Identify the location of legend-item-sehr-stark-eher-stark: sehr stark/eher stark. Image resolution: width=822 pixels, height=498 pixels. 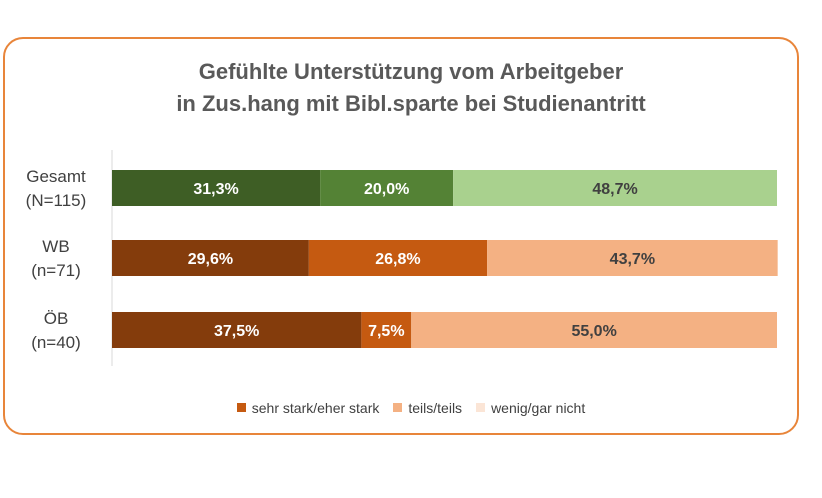
(308, 407).